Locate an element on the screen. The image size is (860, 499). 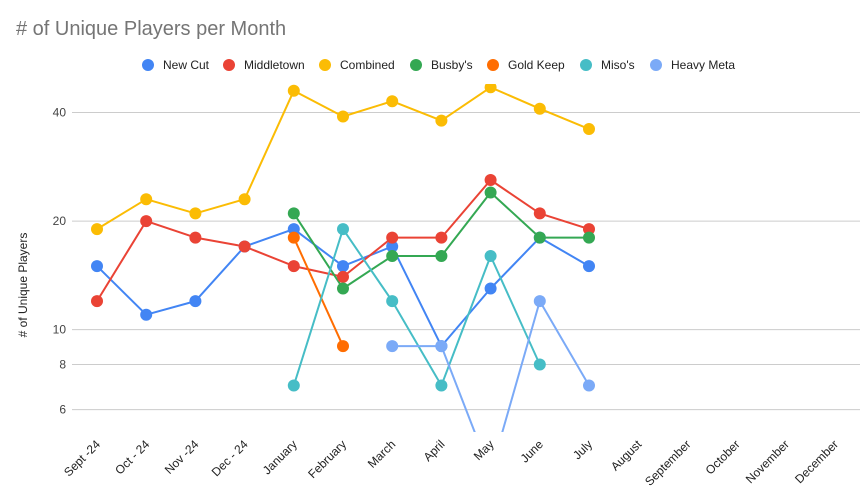
x-tick-label: December is located at coordinates (816, 461).